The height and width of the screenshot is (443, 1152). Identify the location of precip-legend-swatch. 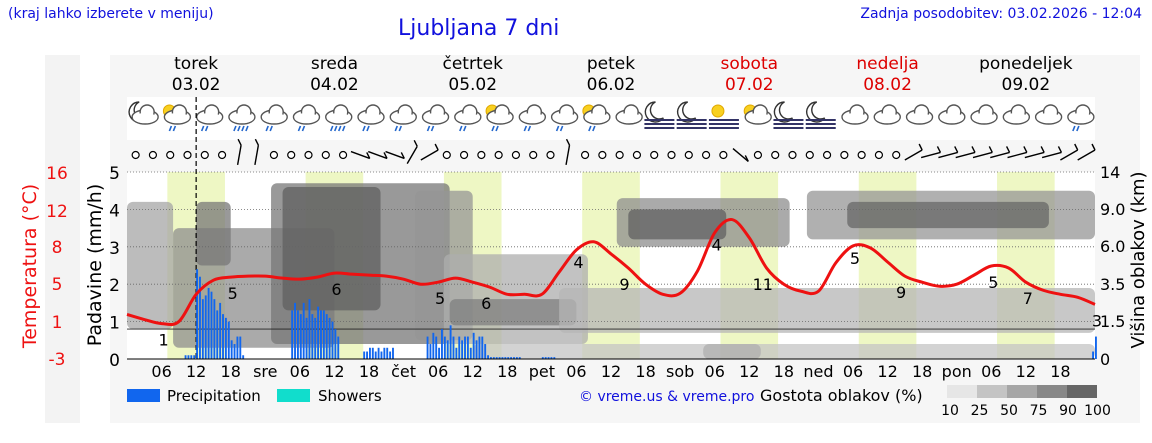
(143, 395).